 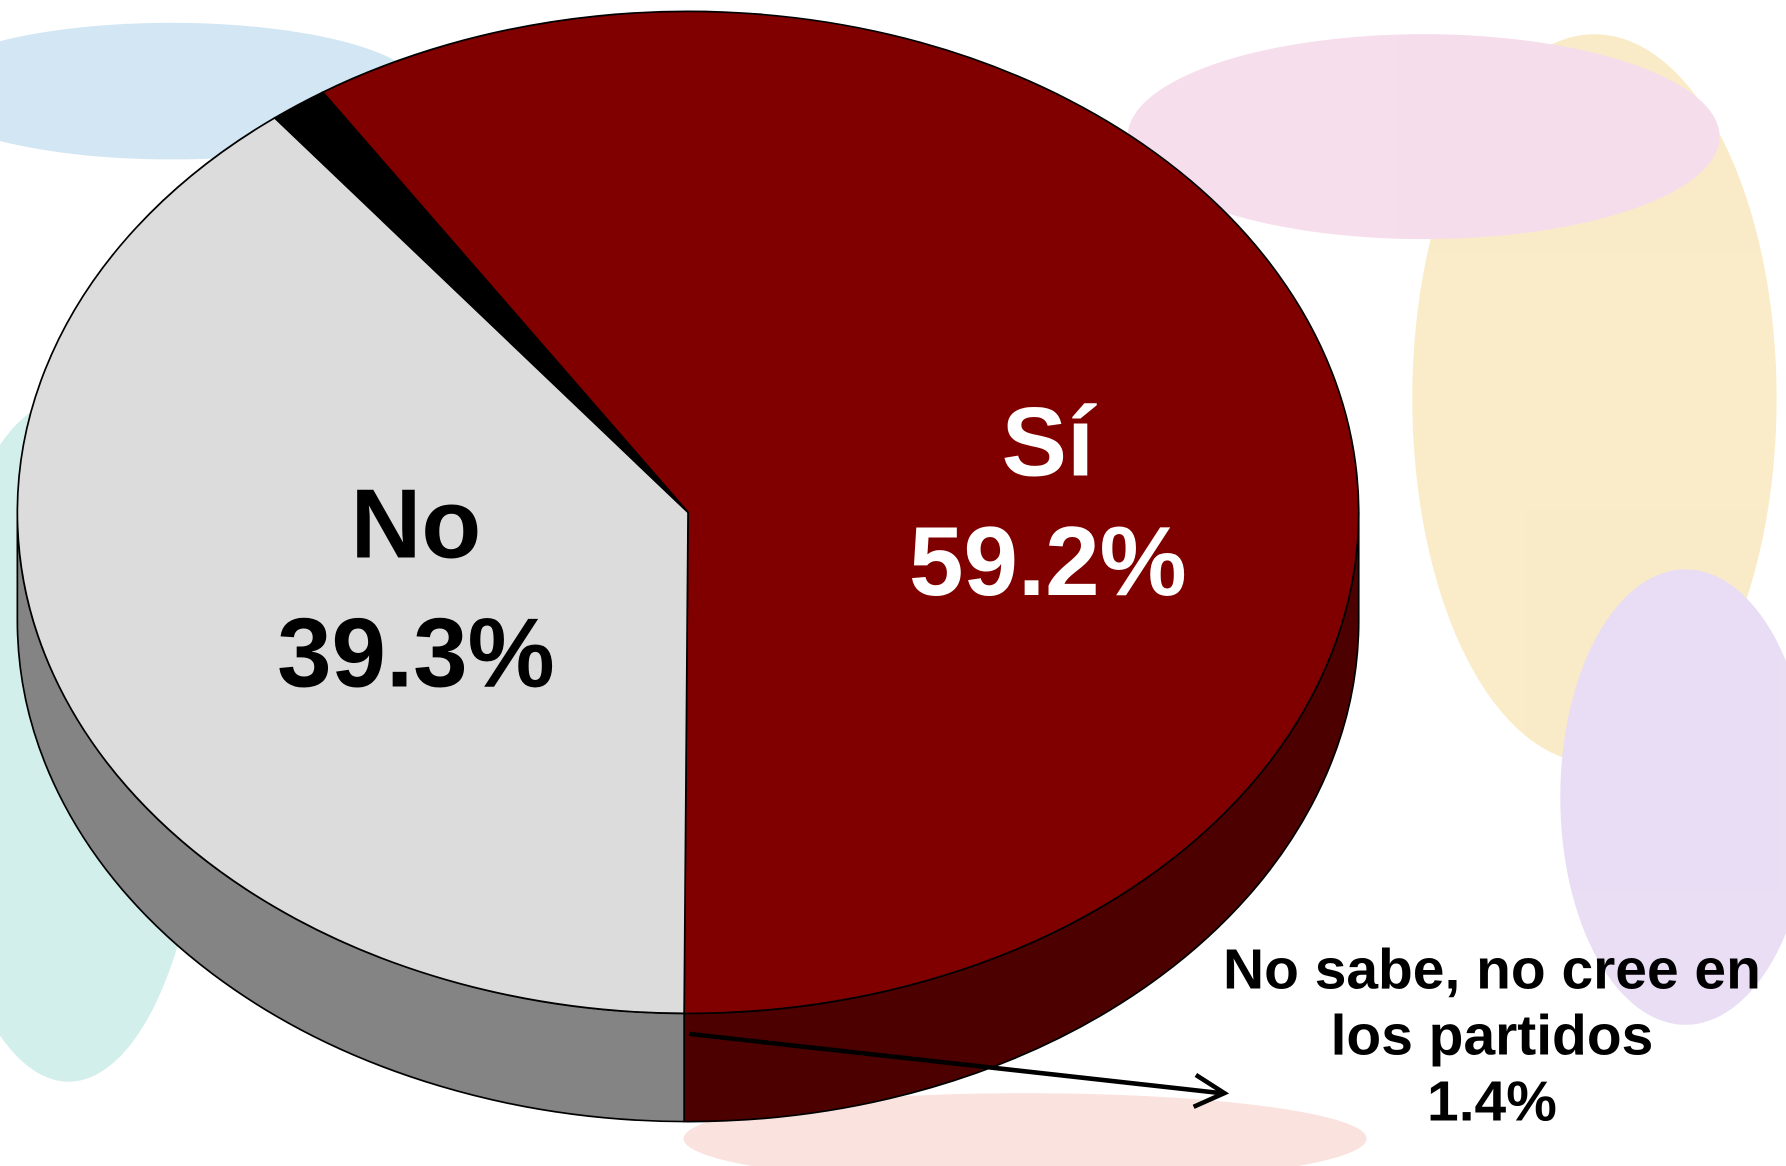 What do you see at coordinates (416, 524) in the screenshot?
I see `category-label: No` at bounding box center [416, 524].